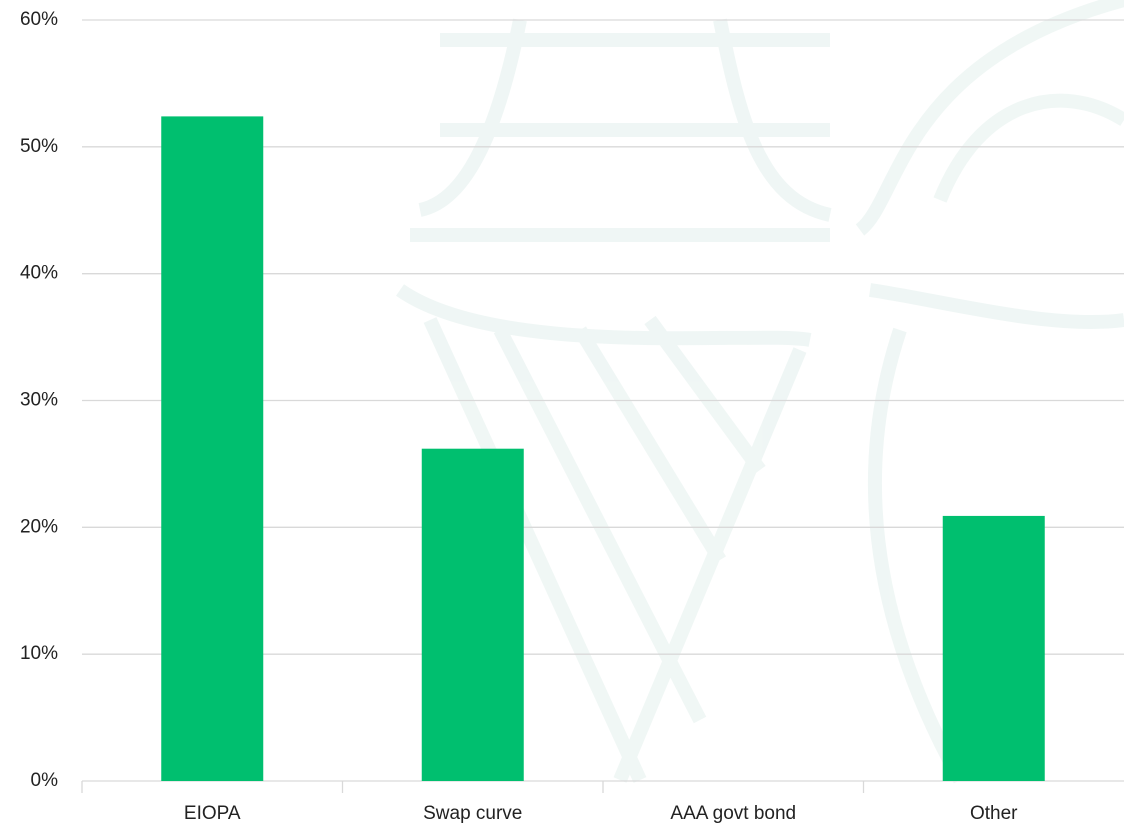  Describe the element at coordinates (39, 400) in the screenshot. I see `y-tick-label: 30%` at that location.